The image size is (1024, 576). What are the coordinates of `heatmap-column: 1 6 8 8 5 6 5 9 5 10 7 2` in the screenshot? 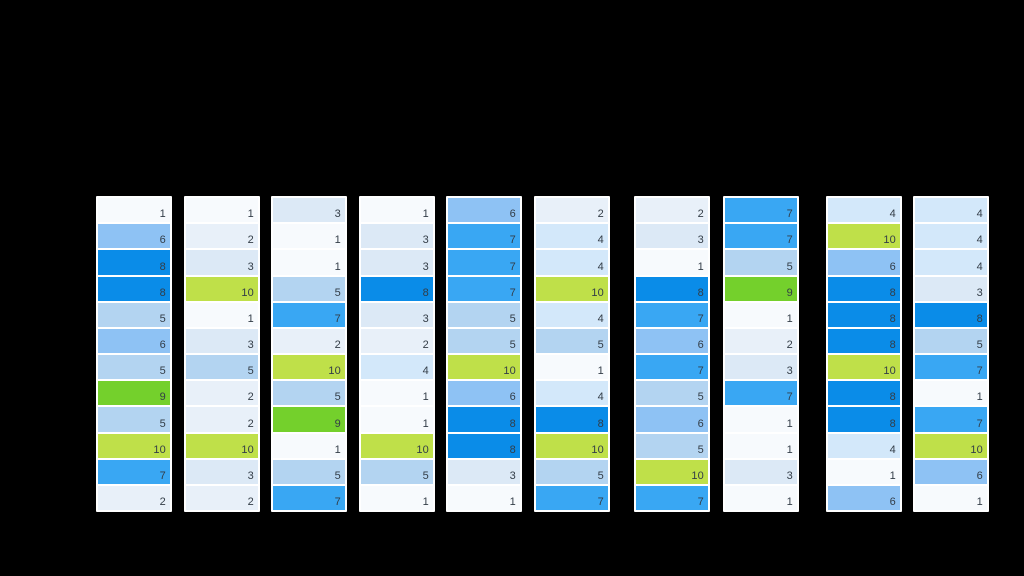 It's located at (134, 354).